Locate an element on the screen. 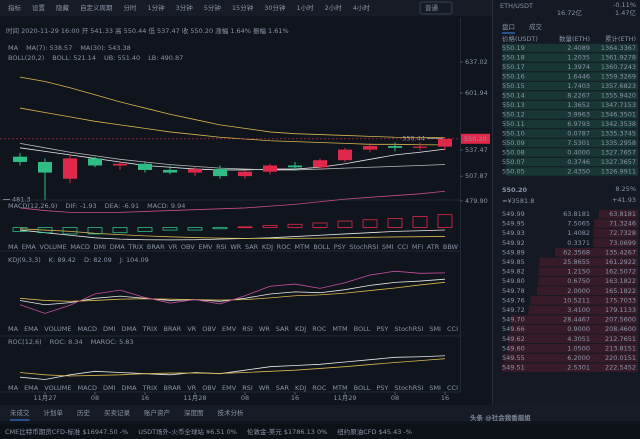  chart-mode-box is located at coordinates (436, 8).